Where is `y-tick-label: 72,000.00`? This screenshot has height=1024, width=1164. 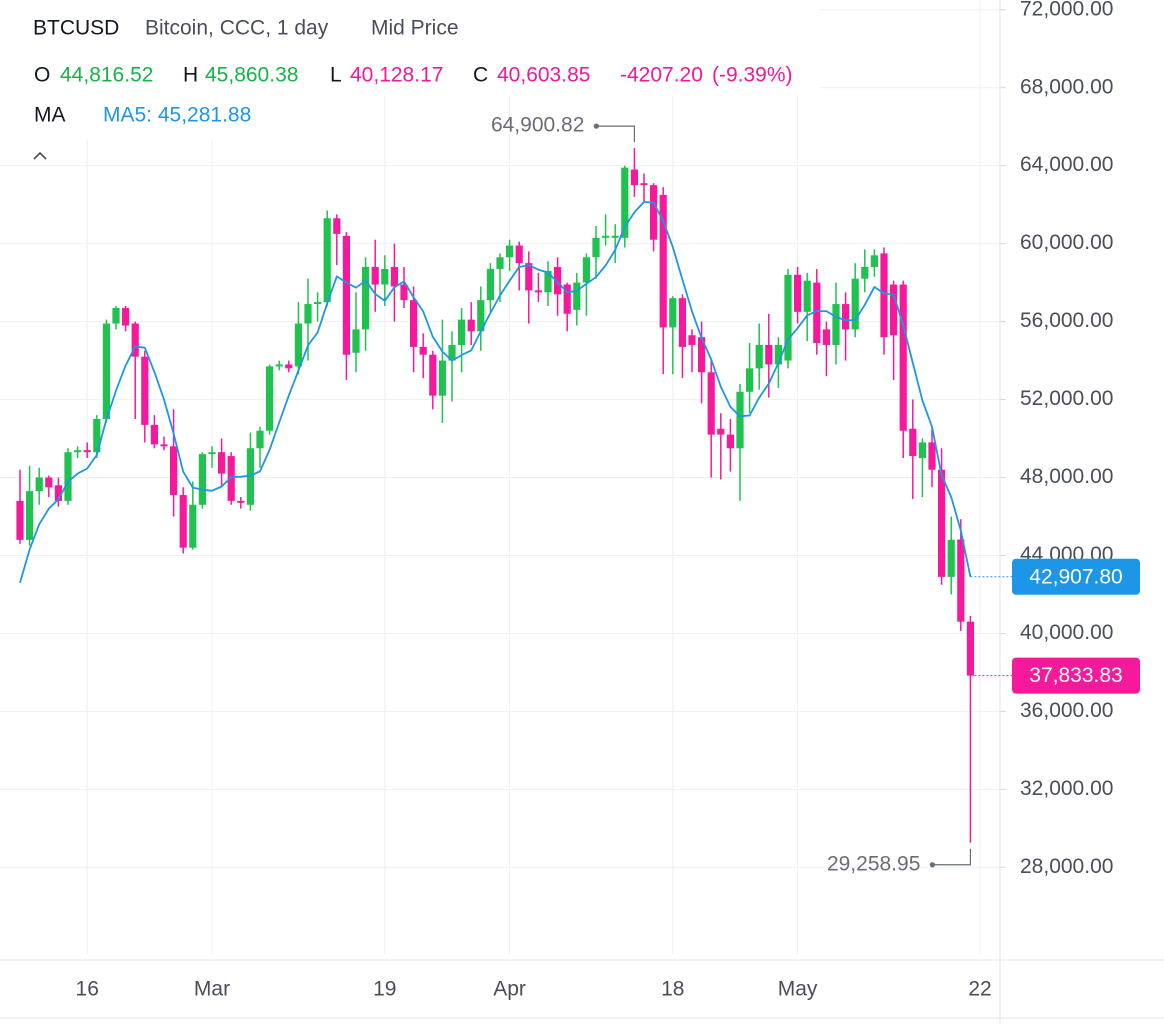
y-tick-label: 72,000.00 is located at coordinates (1066, 10).